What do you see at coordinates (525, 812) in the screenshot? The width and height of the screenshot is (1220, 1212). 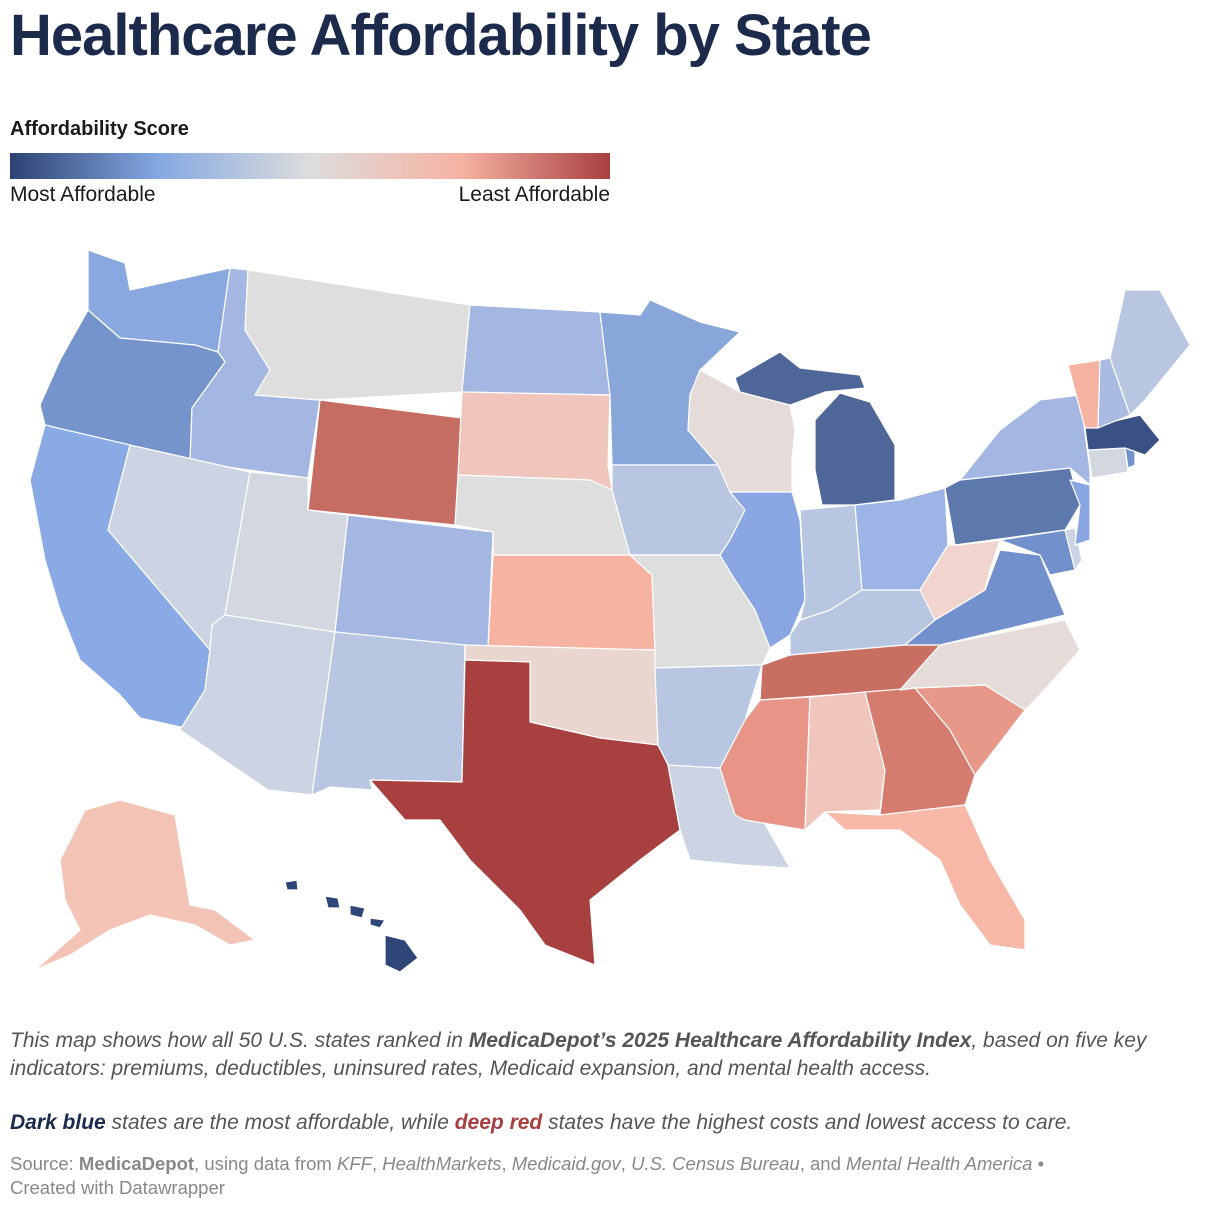 I see `state-TX` at bounding box center [525, 812].